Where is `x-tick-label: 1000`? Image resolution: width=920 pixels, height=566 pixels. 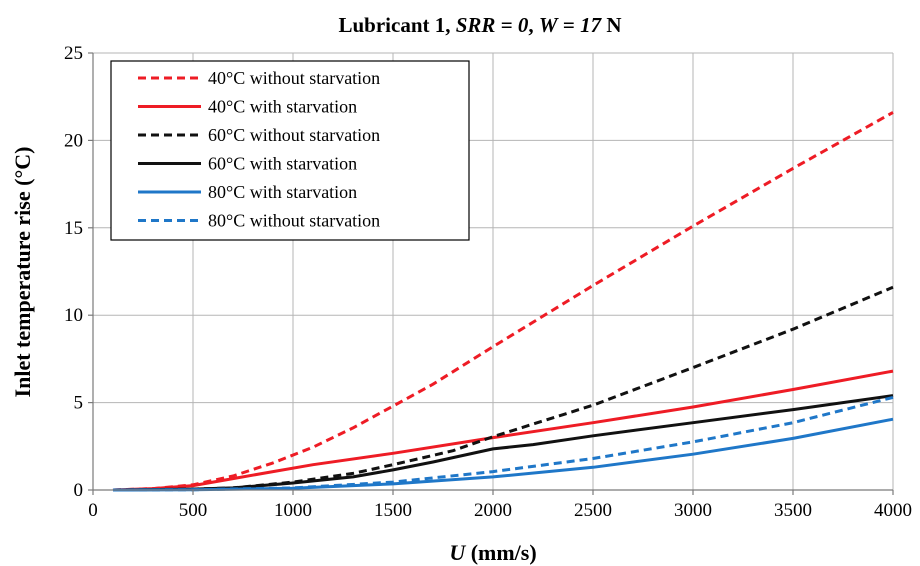 x-tick-label: 1000 is located at coordinates (293, 510).